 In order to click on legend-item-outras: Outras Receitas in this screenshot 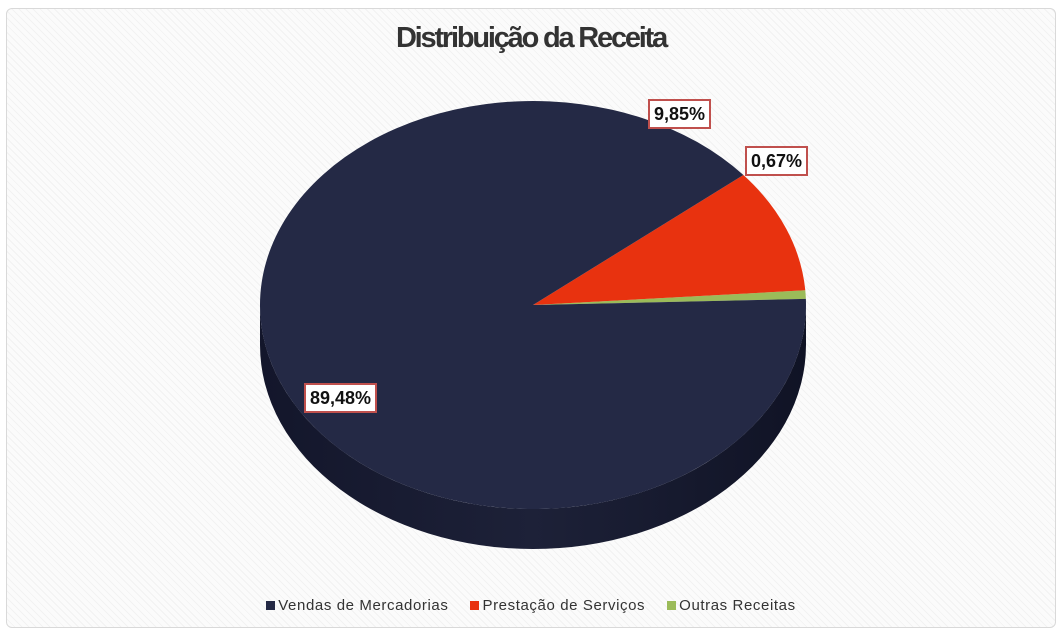, I will do `click(731, 605)`.